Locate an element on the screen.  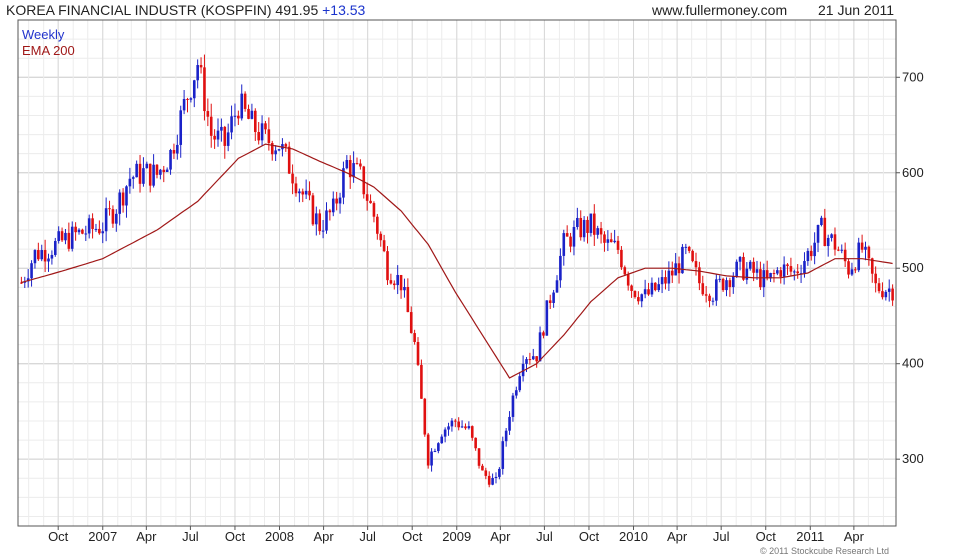
y-tick-label: 600 is located at coordinates (913, 172).